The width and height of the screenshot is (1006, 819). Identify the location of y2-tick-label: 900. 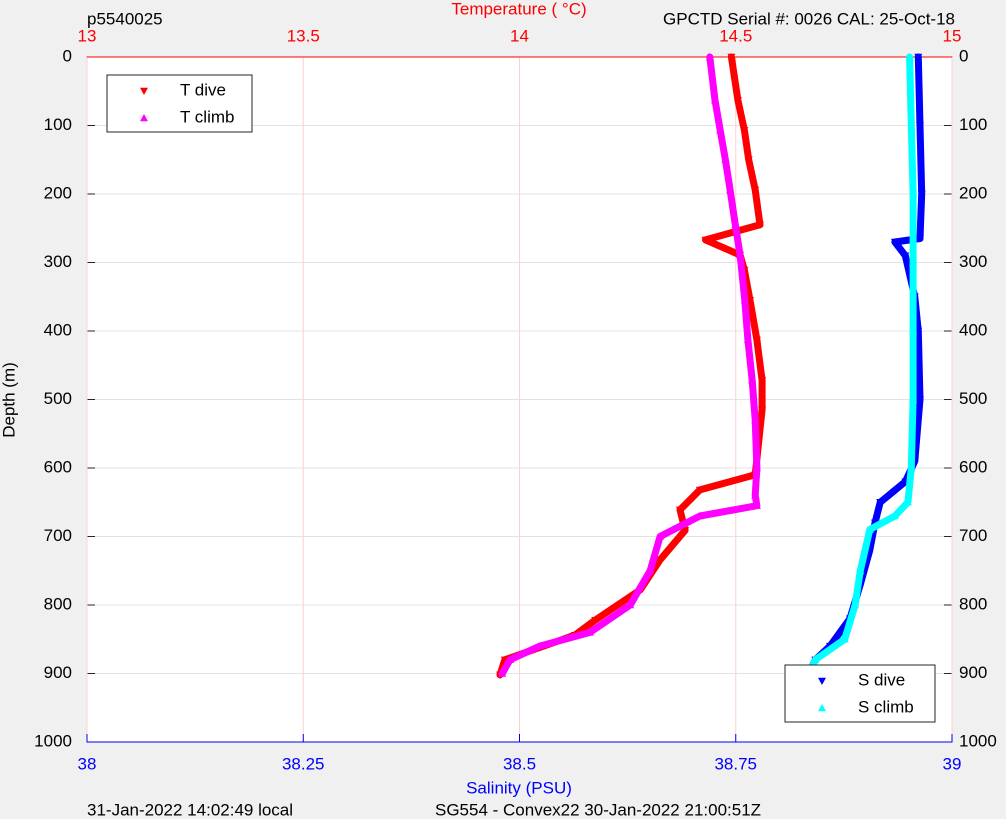
(973, 672).